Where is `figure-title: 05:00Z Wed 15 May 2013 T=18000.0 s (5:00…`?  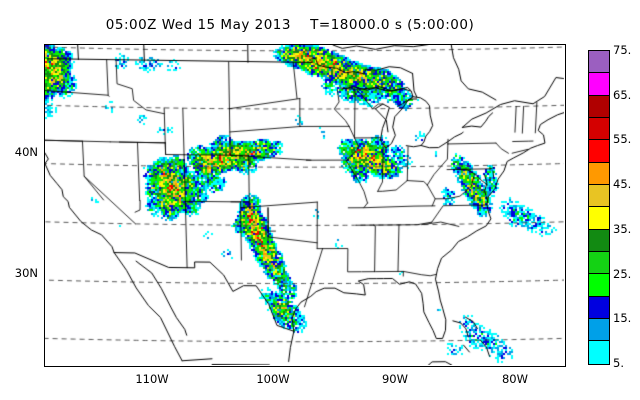
figure-title: 05:00Z Wed 15 May 2013 T=18000.0 s (5:00… is located at coordinates (290, 25).